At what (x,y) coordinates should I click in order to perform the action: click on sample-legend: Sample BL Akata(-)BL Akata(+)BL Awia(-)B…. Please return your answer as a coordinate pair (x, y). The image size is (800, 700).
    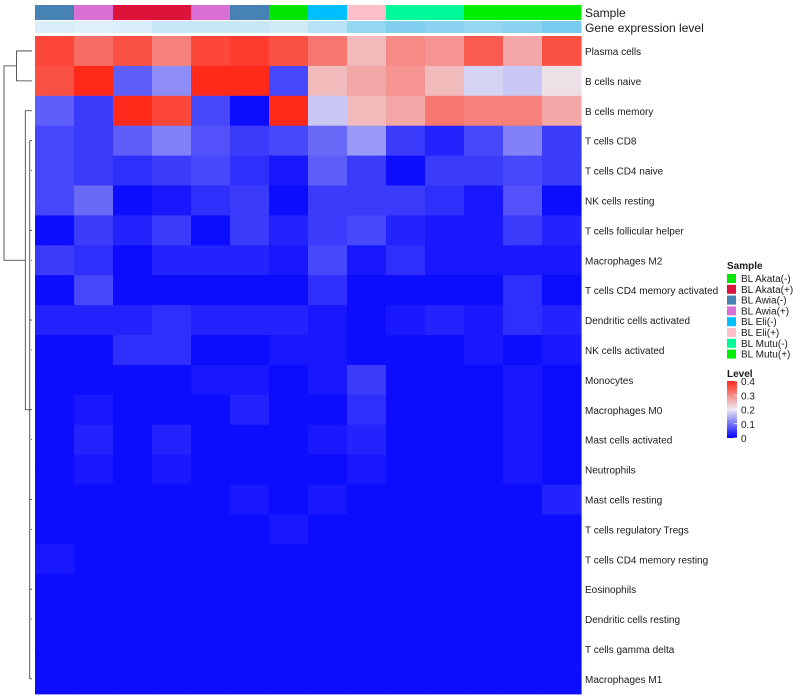
    Looking at the image, I should click on (760, 311).